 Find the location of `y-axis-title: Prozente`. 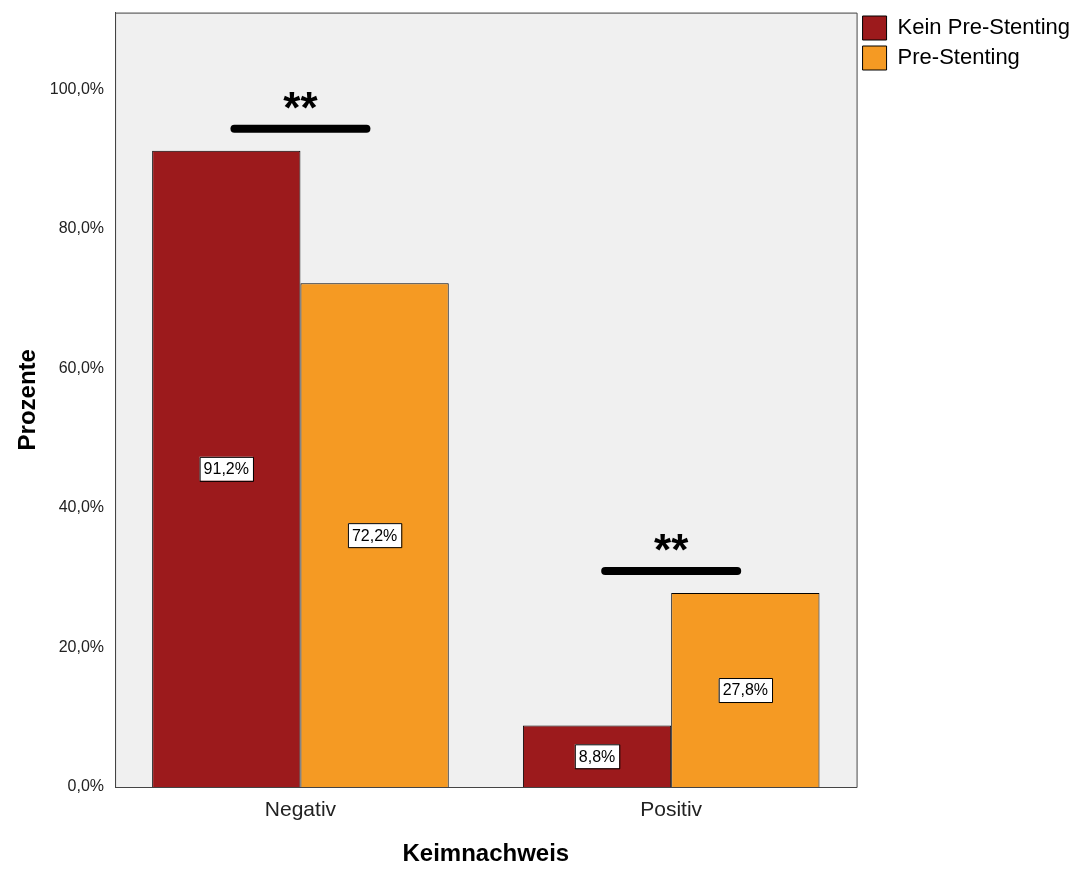

y-axis-title: Prozente is located at coordinates (27, 400).